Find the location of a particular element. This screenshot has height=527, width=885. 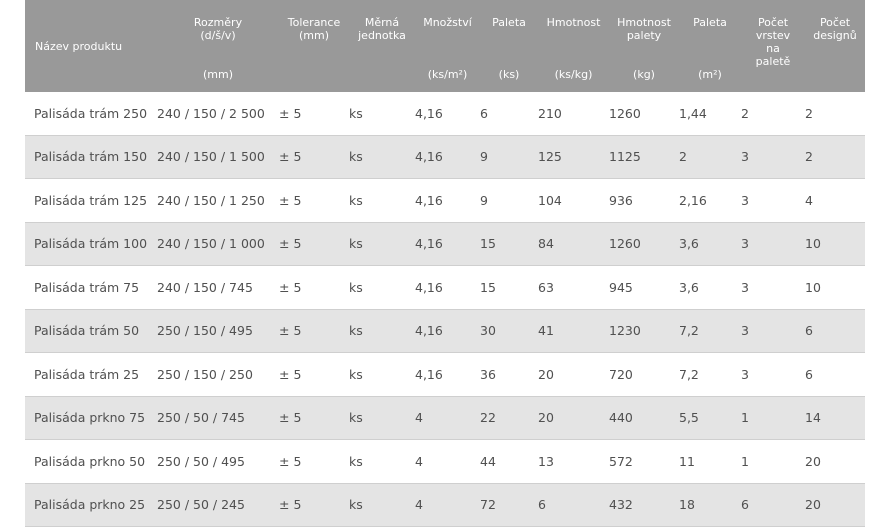

table-cell: 250 / 150 / 495 is located at coordinates (218, 331).